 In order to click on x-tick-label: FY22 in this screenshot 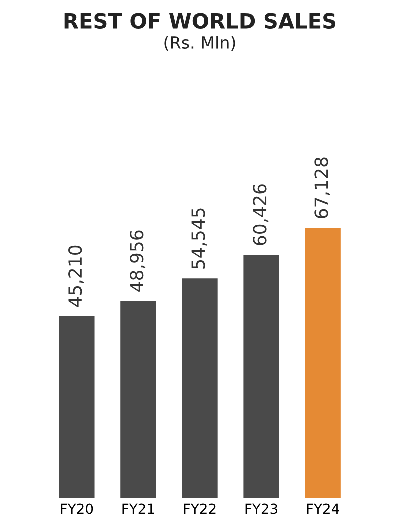, I will do `click(200, 509)`.